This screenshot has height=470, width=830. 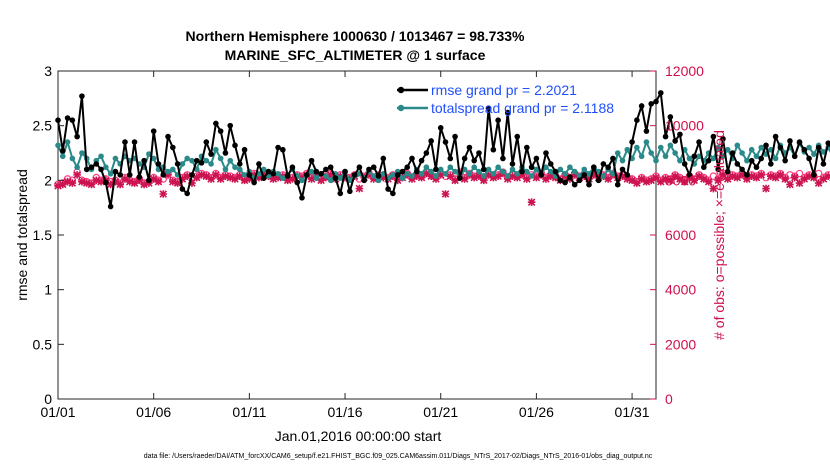 I want to click on legend-label-totalspread: totalspread grand pr = 2.1188, so click(x=522, y=108).